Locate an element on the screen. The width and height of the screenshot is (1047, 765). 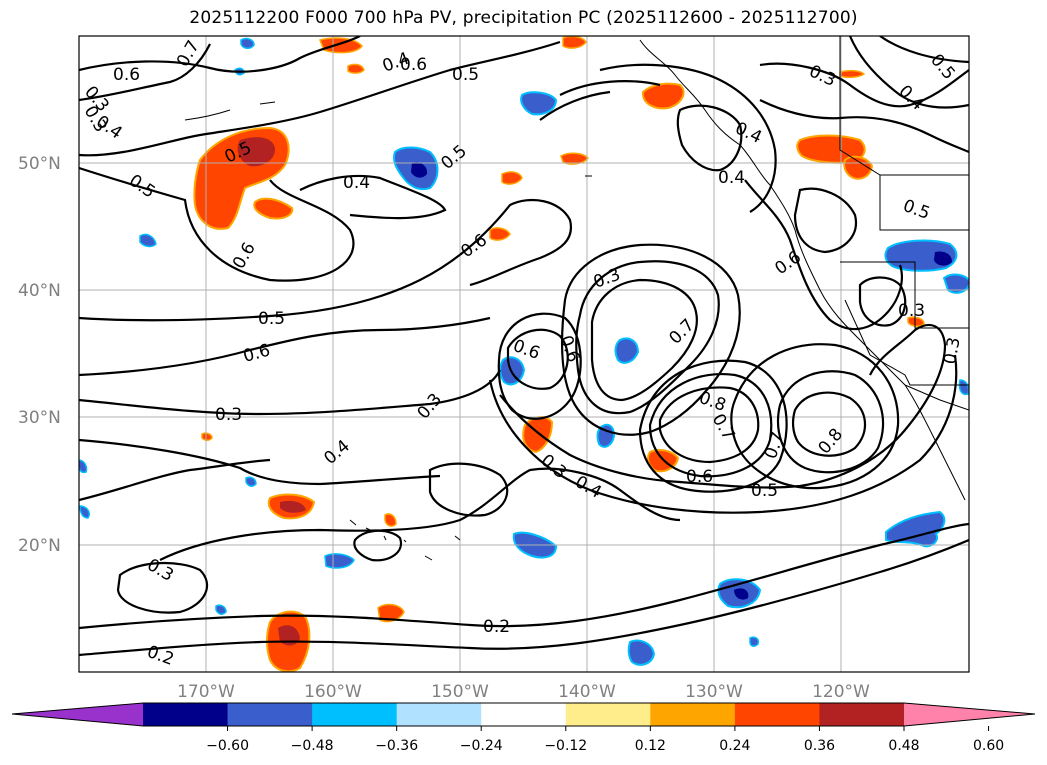
colorbar-outline is located at coordinates (523, 714).